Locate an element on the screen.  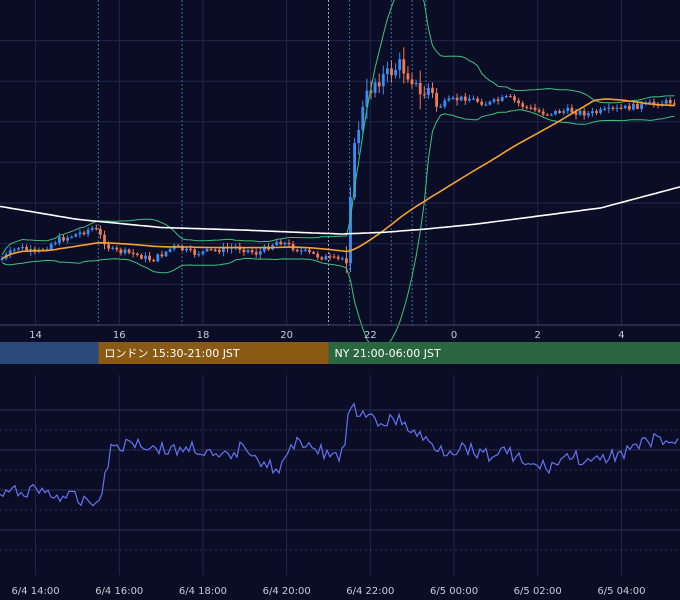
main-x-tick-2: 18 is located at coordinates (203, 335).